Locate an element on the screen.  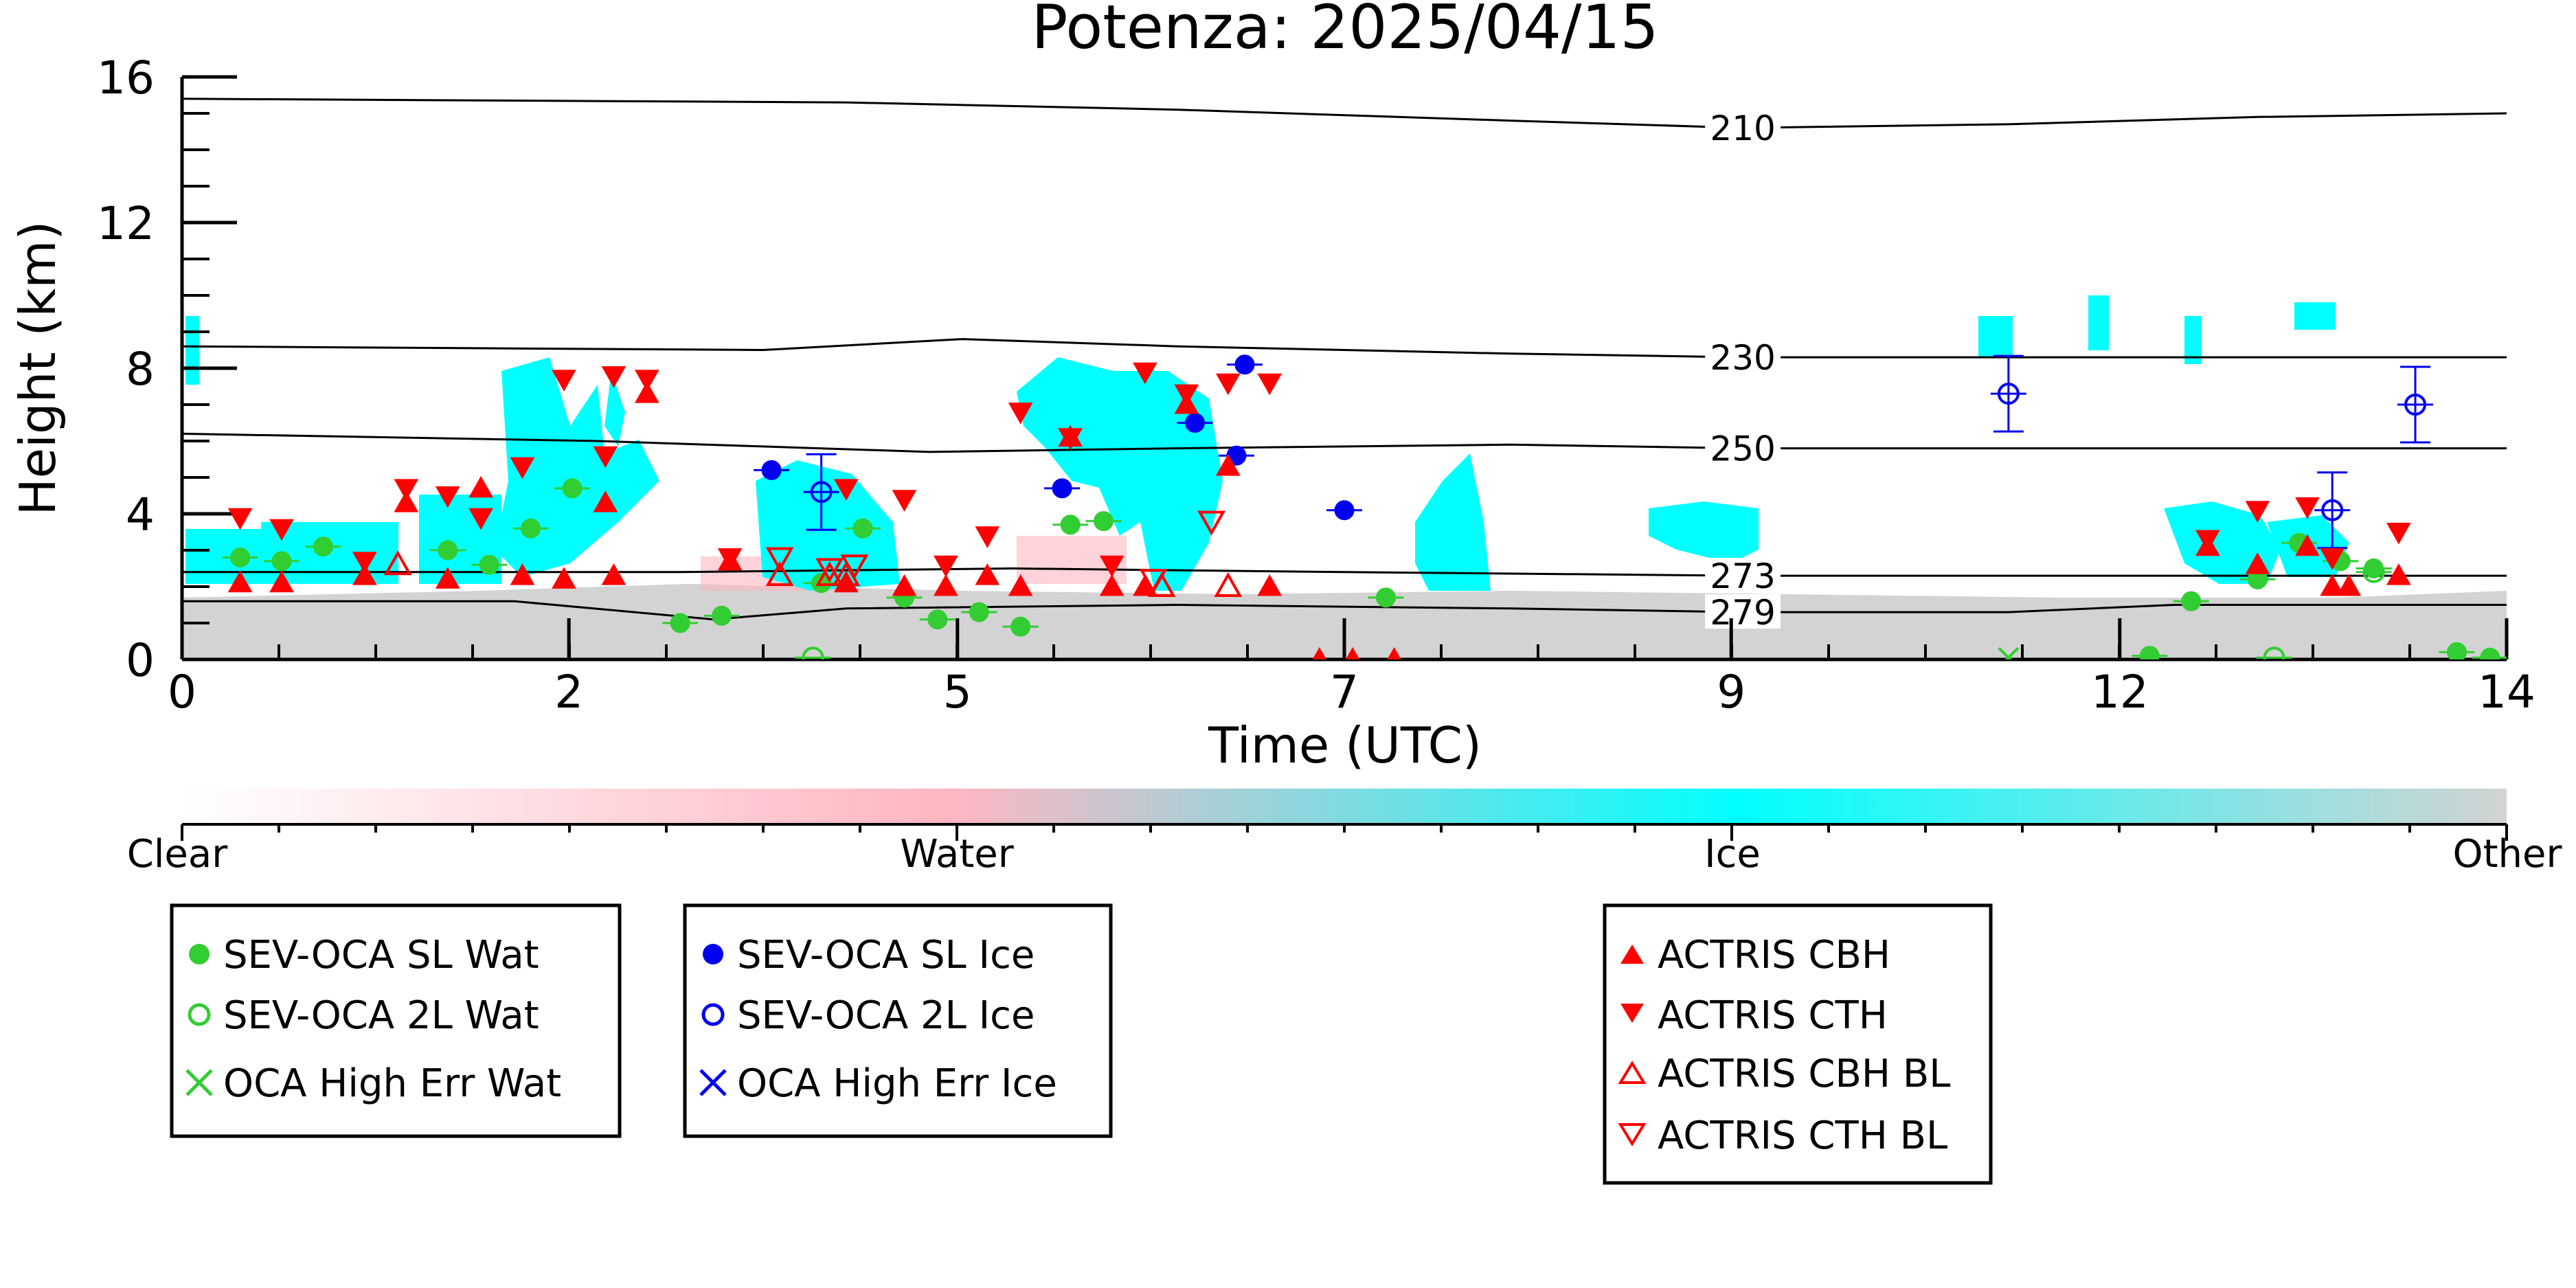
colorbar-label-water: Water is located at coordinates (957, 854).